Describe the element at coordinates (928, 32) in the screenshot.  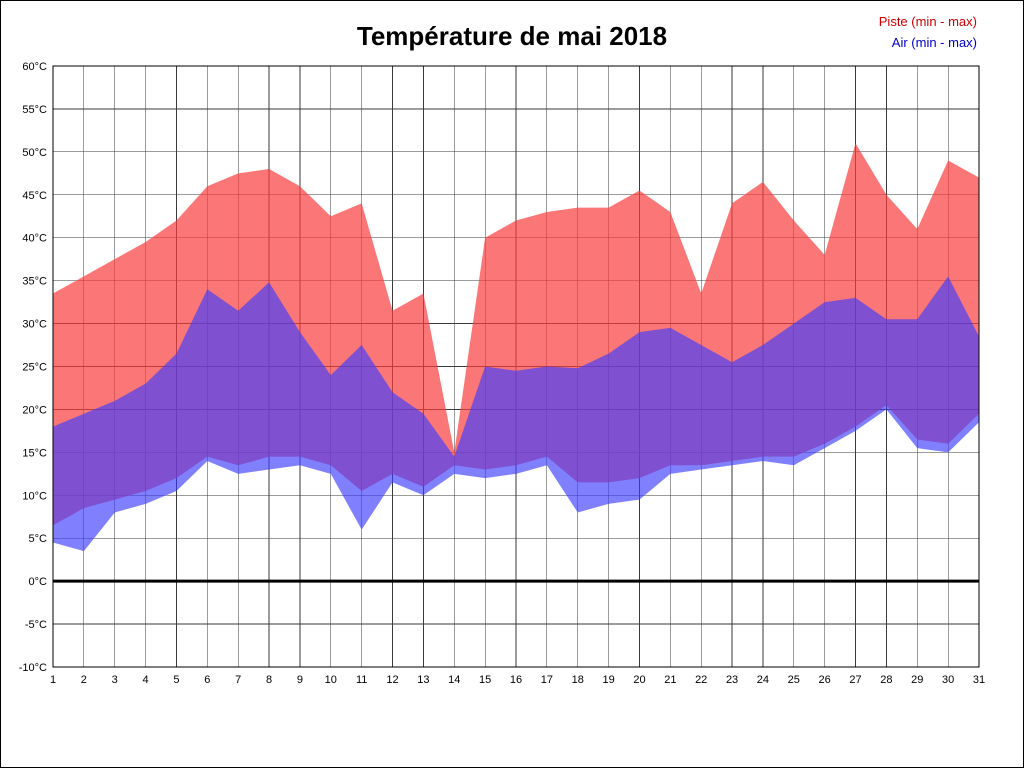
I see `legend: Piste (min - max) Air (min - max)` at that location.